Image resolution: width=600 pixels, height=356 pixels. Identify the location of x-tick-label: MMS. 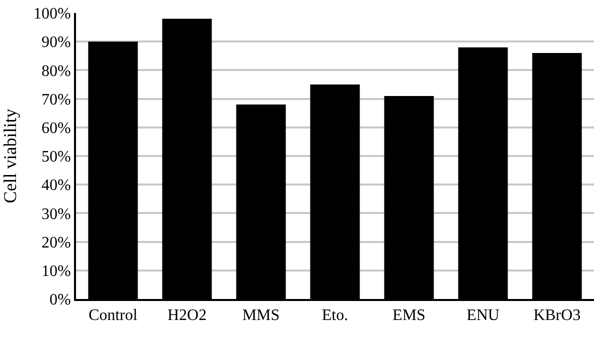
(261, 315).